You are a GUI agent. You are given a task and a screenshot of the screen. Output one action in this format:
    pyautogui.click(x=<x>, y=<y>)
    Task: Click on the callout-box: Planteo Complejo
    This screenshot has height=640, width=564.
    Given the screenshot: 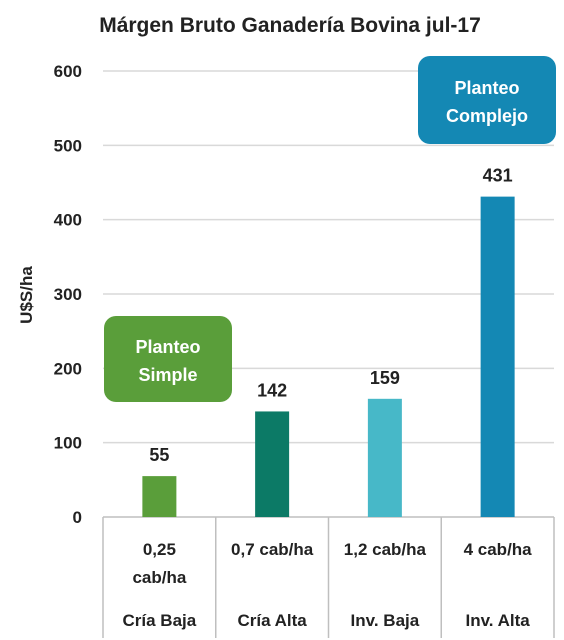 What is the action you would take?
    pyautogui.click(x=487, y=100)
    